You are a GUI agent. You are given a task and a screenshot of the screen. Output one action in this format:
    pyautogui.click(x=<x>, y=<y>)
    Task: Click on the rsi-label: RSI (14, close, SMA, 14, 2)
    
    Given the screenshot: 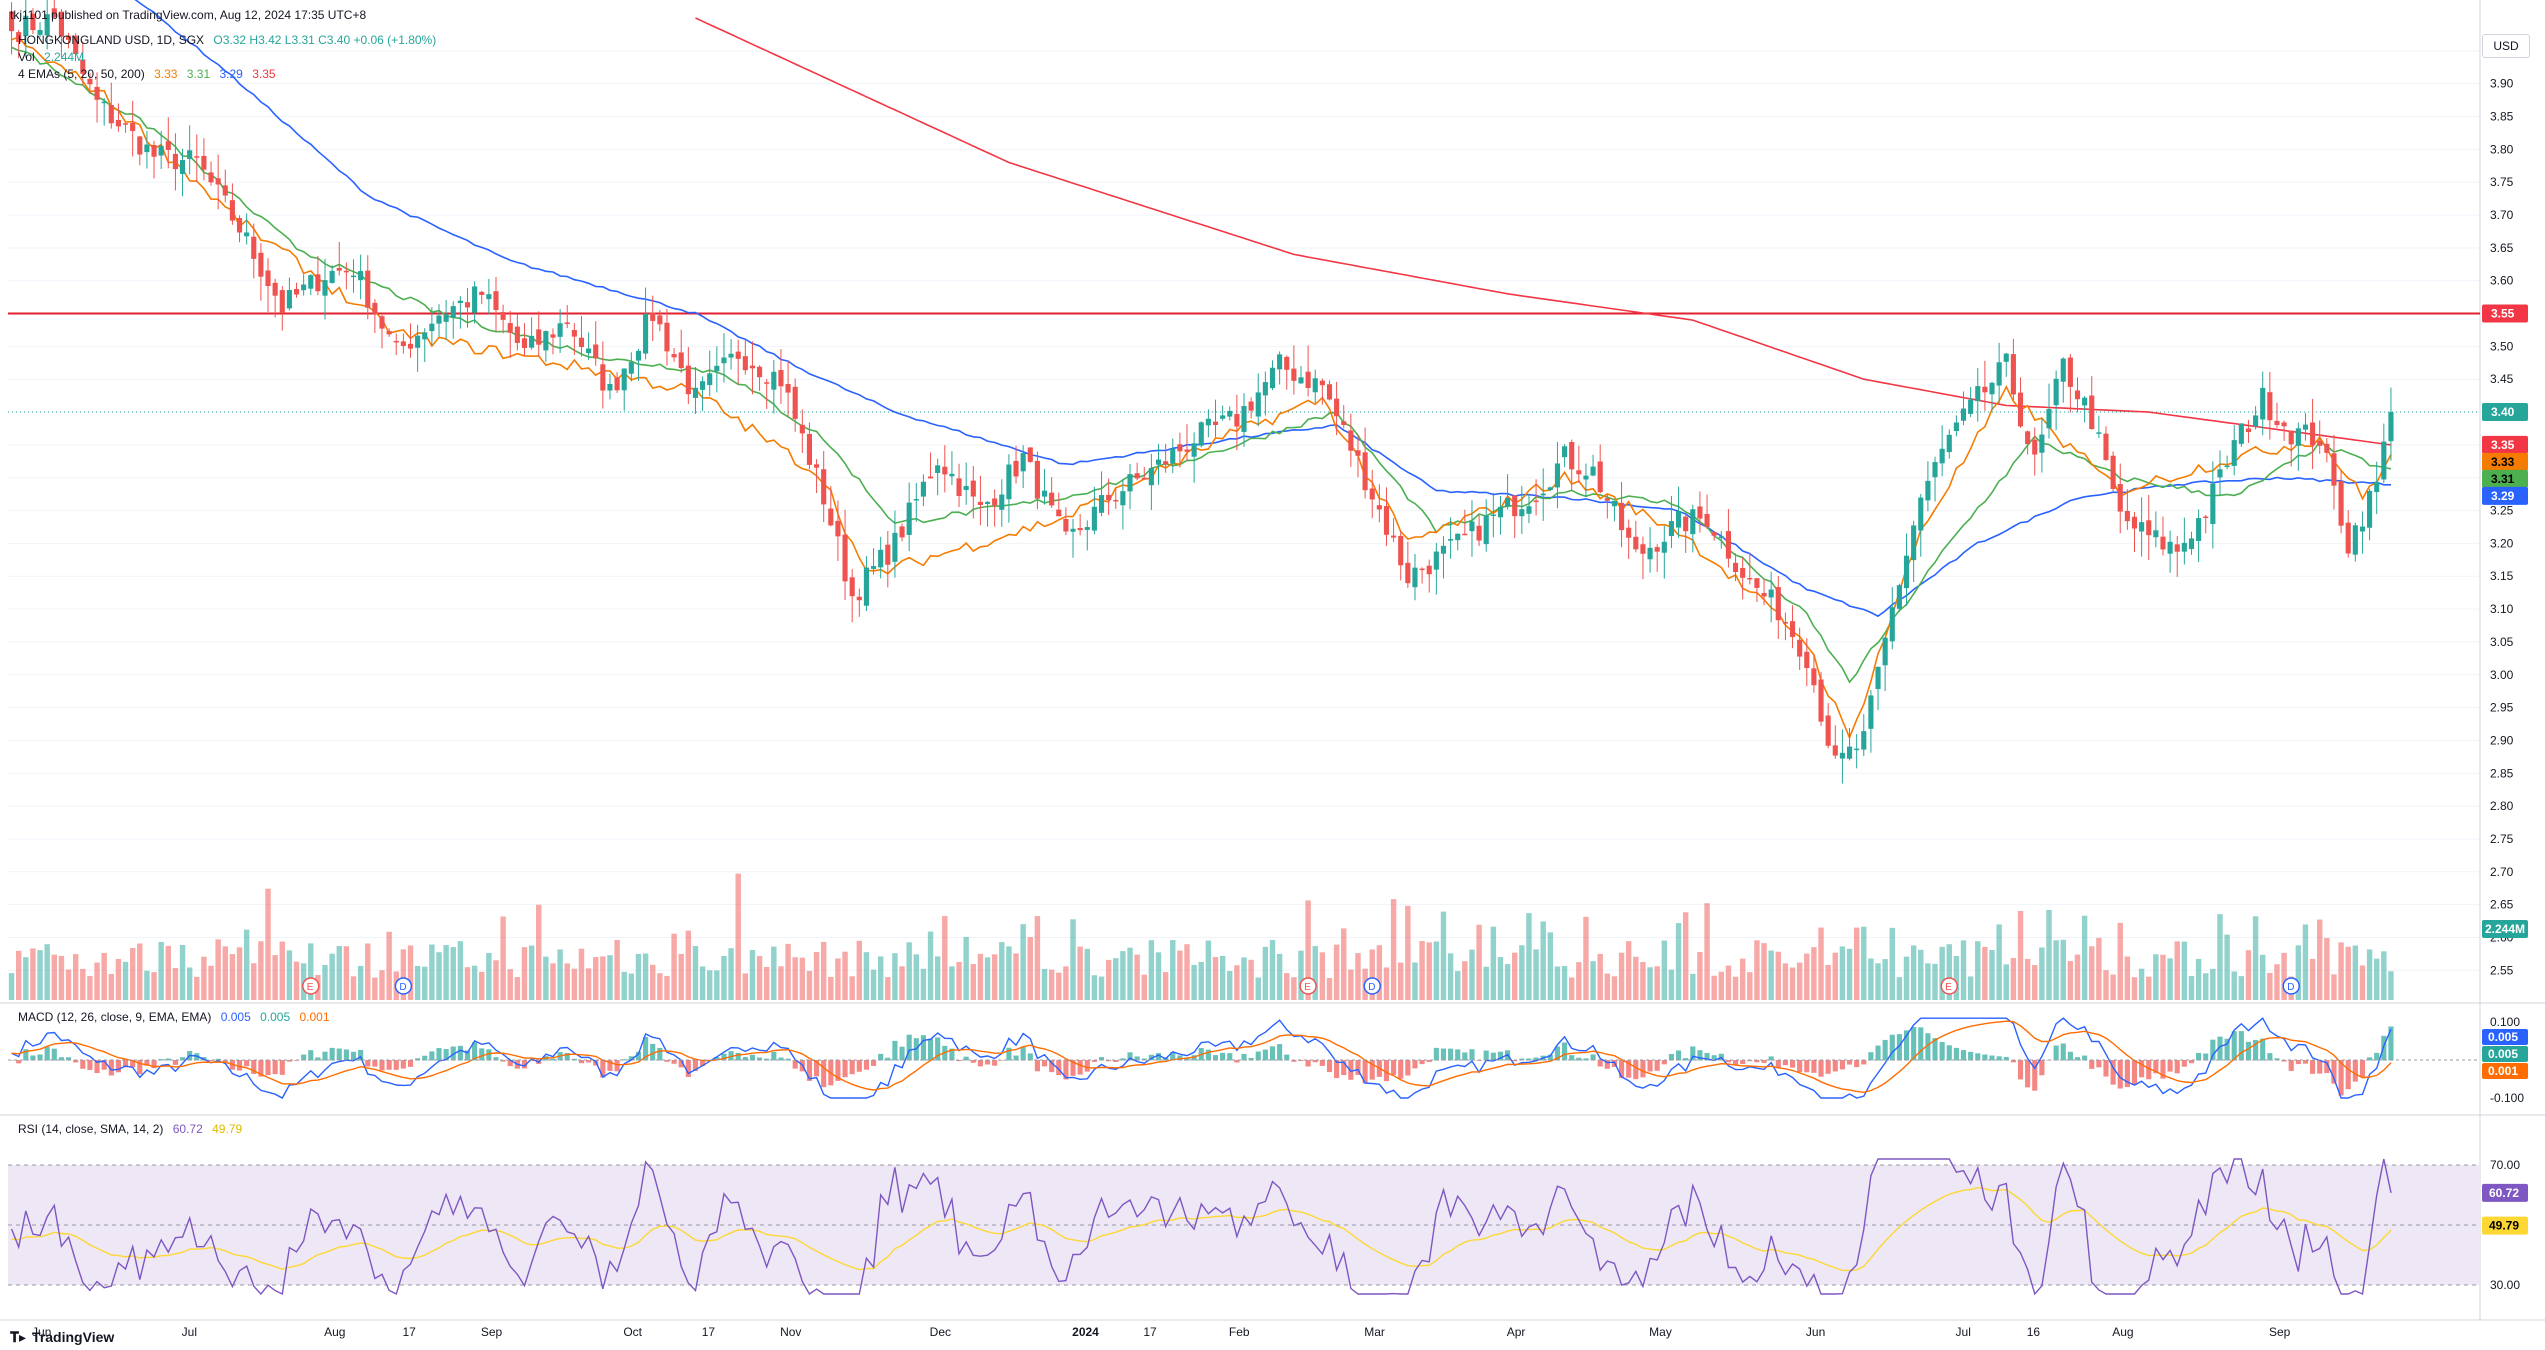 What is the action you would take?
    pyautogui.click(x=91, y=1129)
    